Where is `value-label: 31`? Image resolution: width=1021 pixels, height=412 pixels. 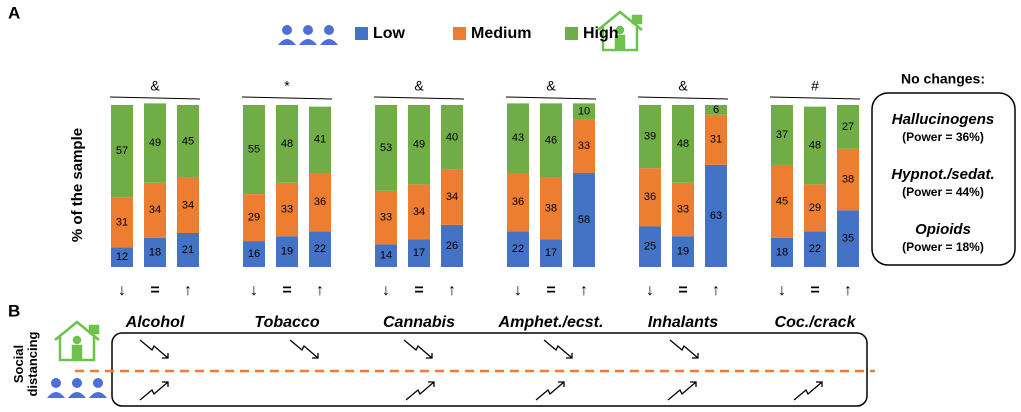
value-label: 31 is located at coordinates (122, 222).